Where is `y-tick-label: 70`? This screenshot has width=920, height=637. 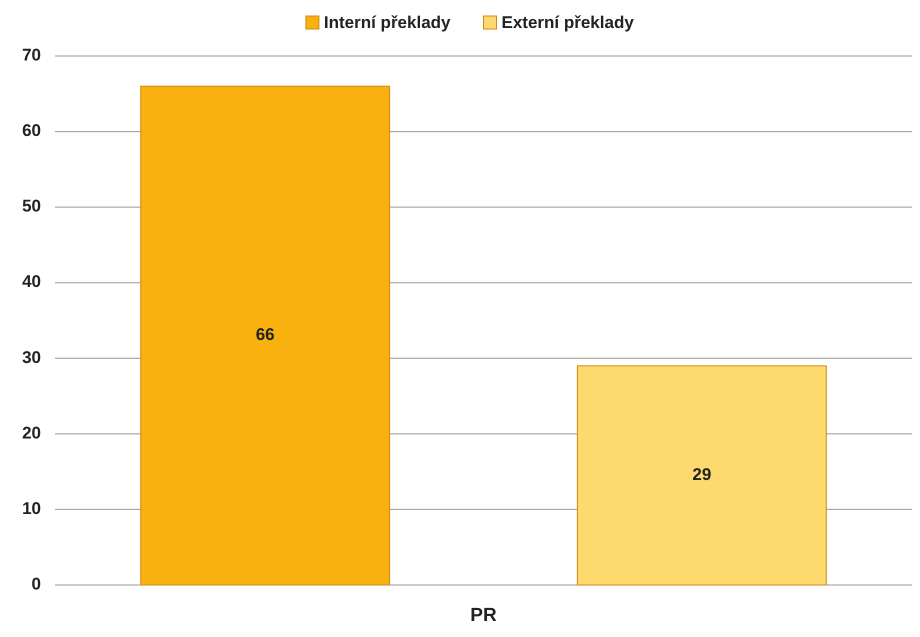 y-tick-label: 70 is located at coordinates (31, 54).